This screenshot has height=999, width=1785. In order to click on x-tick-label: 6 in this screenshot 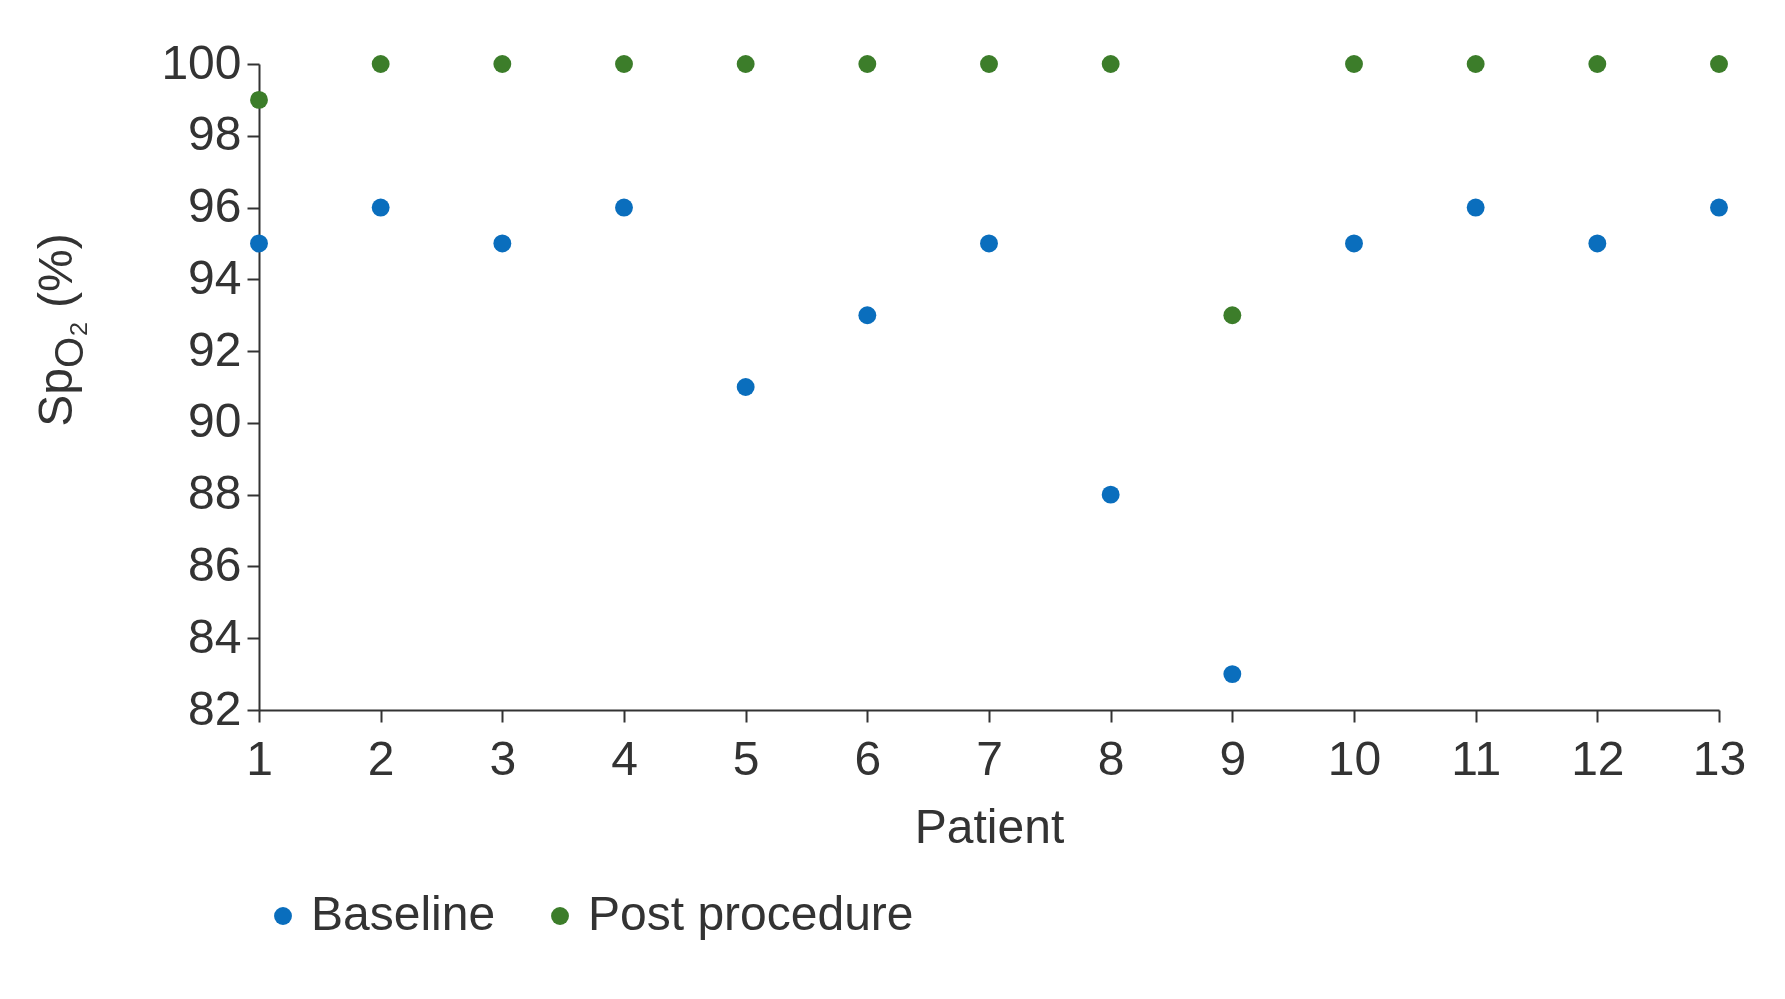, I will do `click(868, 758)`.